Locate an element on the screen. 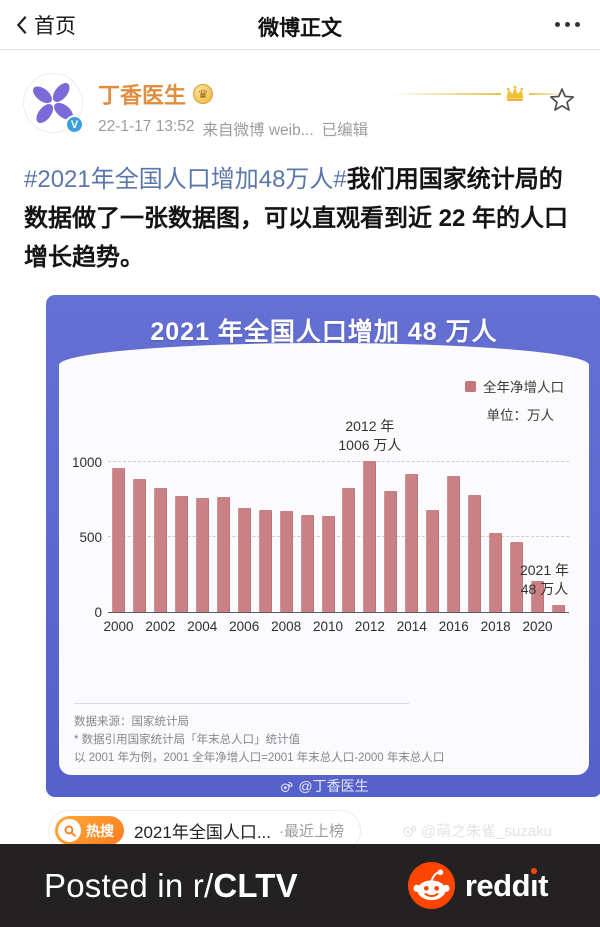 The image size is (600, 927). x-tick-2000: 2000 is located at coordinates (118, 626).